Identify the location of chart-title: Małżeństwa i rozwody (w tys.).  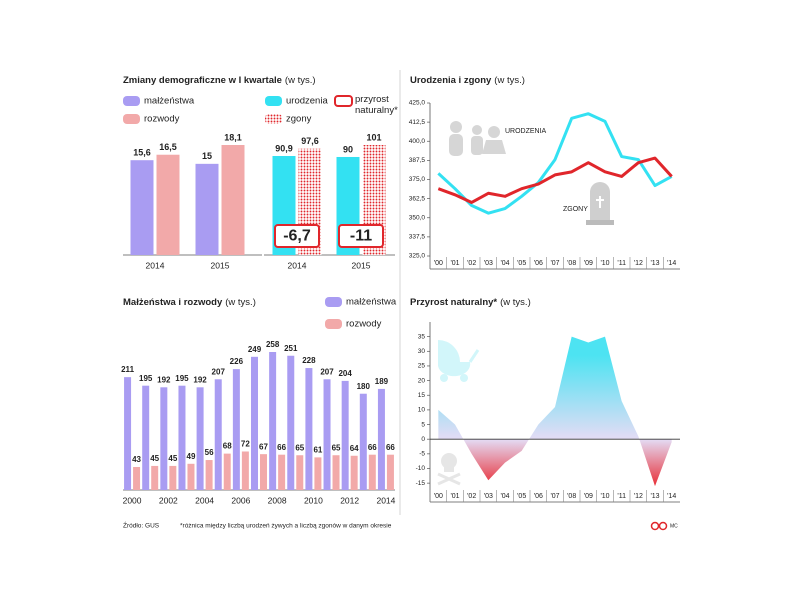
(189, 302).